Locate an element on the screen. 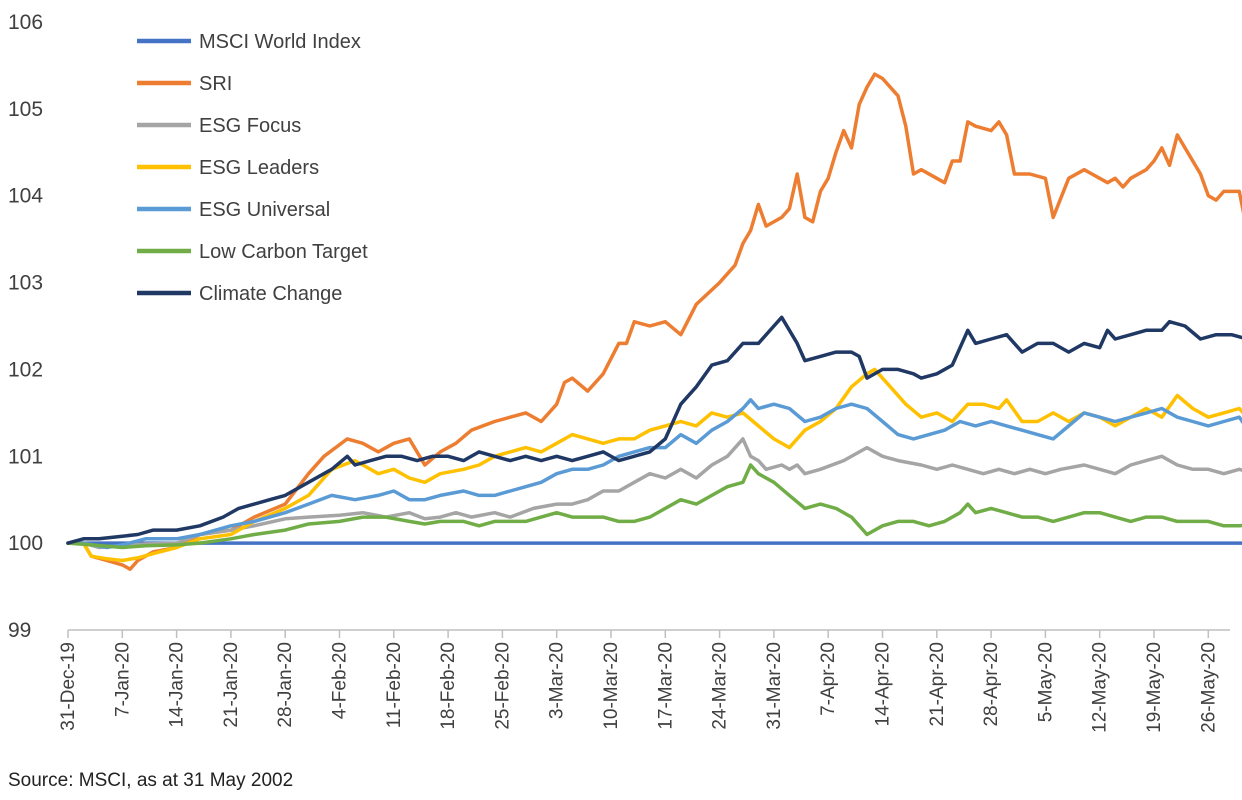 This screenshot has width=1242, height=800. x-tick-label: 24-Mar-20 is located at coordinates (720, 686).